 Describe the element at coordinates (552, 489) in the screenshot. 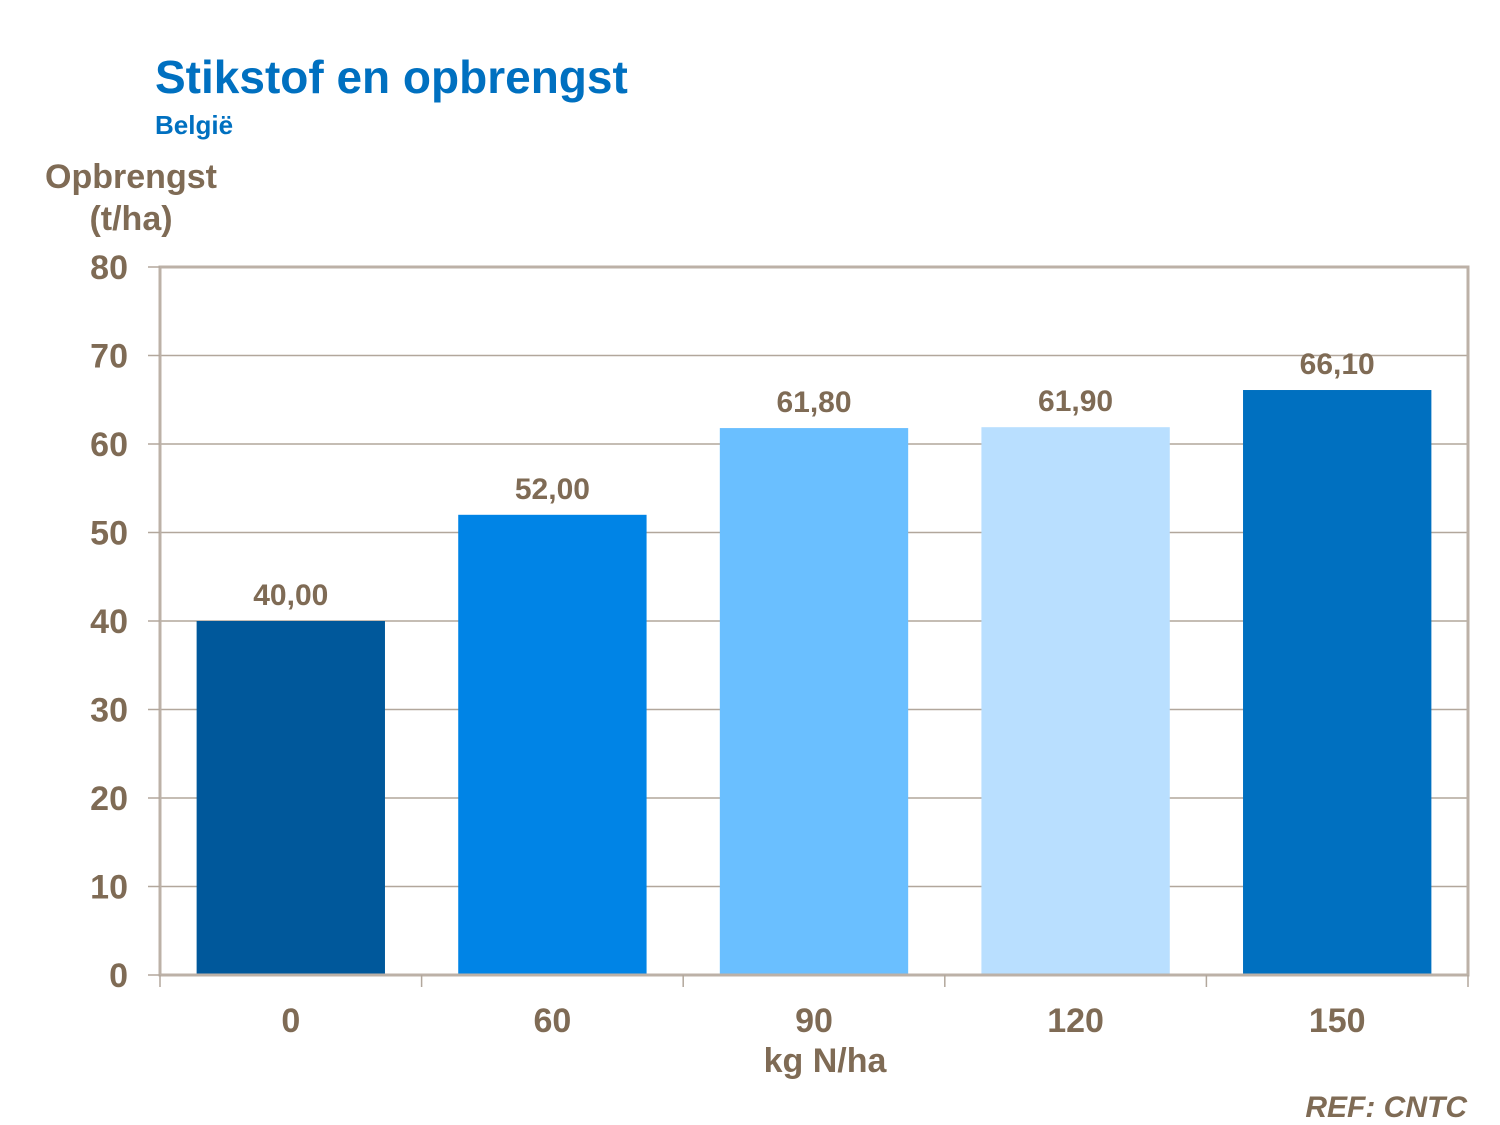

I see `data-label: 52,00` at that location.